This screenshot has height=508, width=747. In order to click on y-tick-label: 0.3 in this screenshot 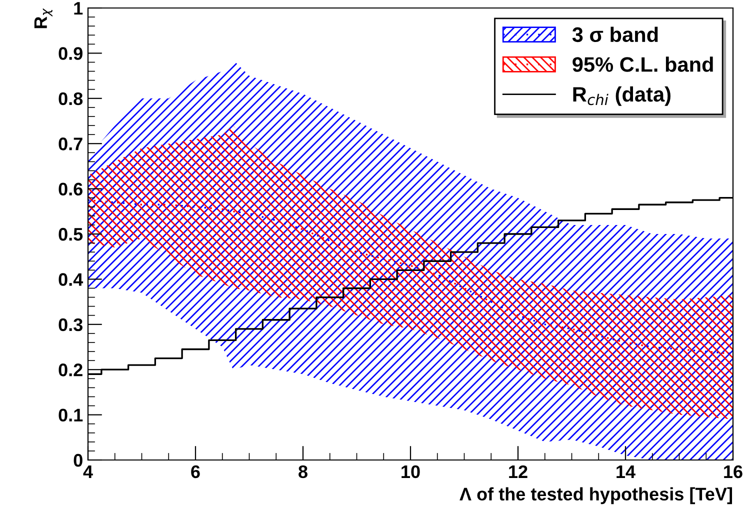, I will do `click(70, 325)`.